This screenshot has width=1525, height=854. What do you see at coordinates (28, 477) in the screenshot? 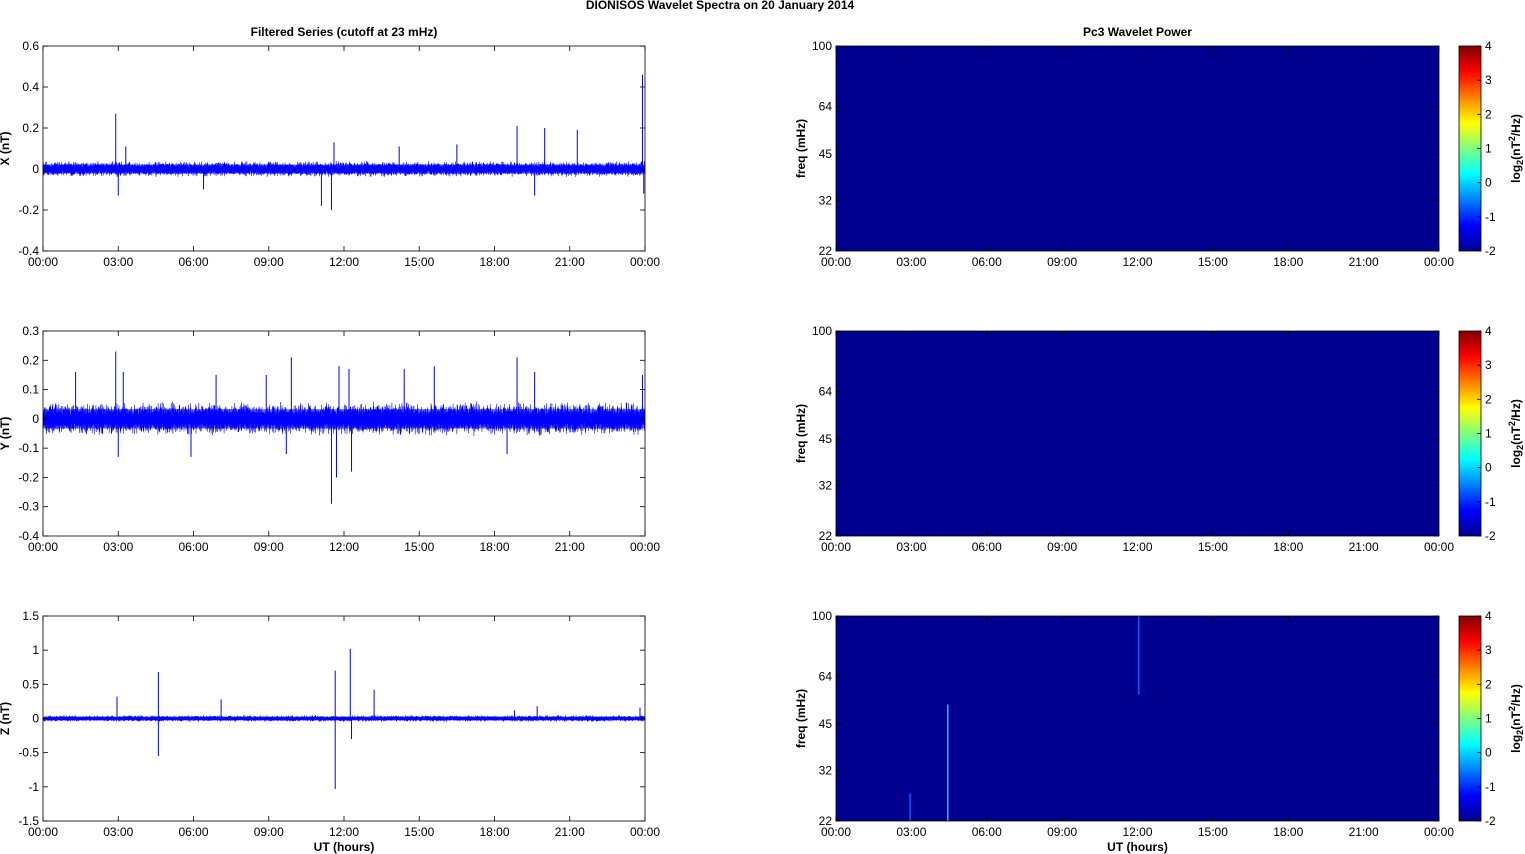
I see `y-tick-label: -0.2` at bounding box center [28, 477].